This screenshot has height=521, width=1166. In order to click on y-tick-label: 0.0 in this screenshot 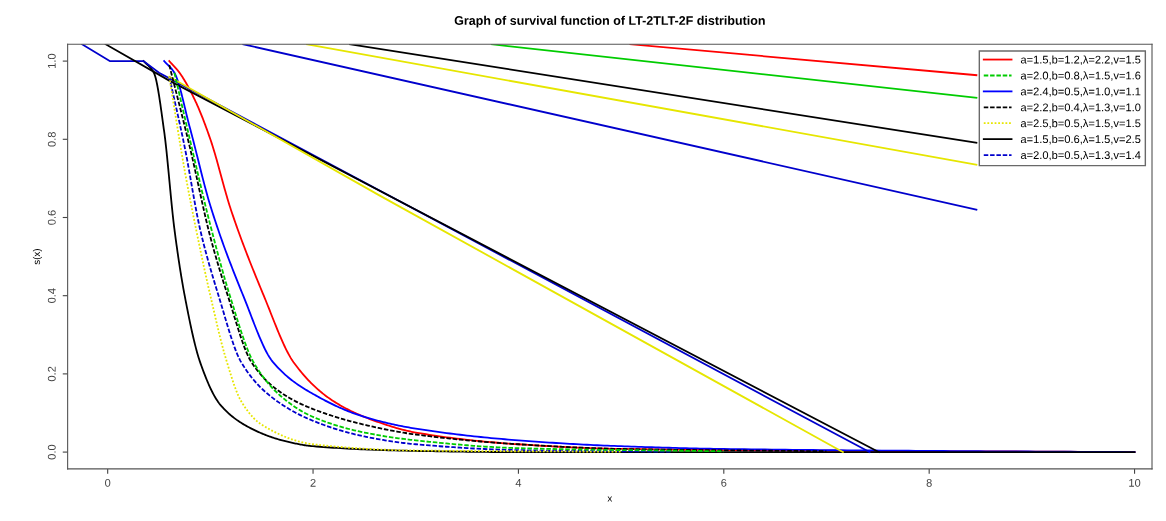, I will do `click(51, 452)`.